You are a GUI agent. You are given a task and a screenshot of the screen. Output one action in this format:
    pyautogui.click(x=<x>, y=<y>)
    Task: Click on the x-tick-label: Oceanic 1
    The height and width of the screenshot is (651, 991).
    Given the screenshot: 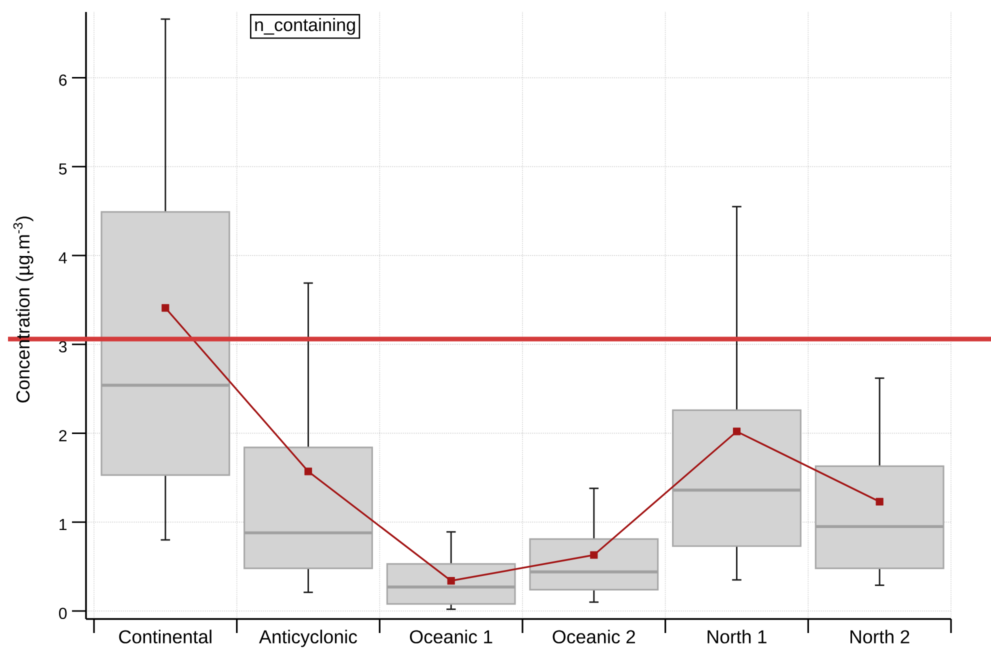 What is the action you would take?
    pyautogui.click(x=451, y=637)
    